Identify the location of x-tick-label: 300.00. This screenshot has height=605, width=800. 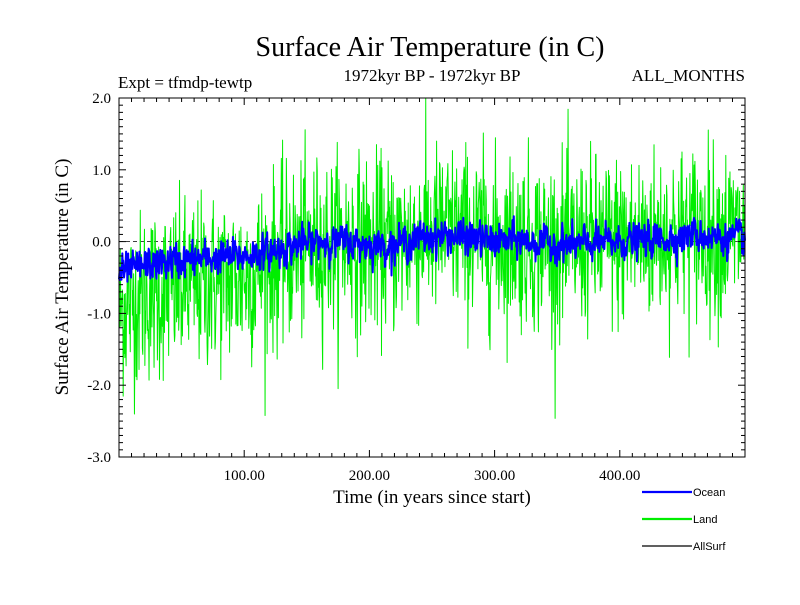
(494, 476).